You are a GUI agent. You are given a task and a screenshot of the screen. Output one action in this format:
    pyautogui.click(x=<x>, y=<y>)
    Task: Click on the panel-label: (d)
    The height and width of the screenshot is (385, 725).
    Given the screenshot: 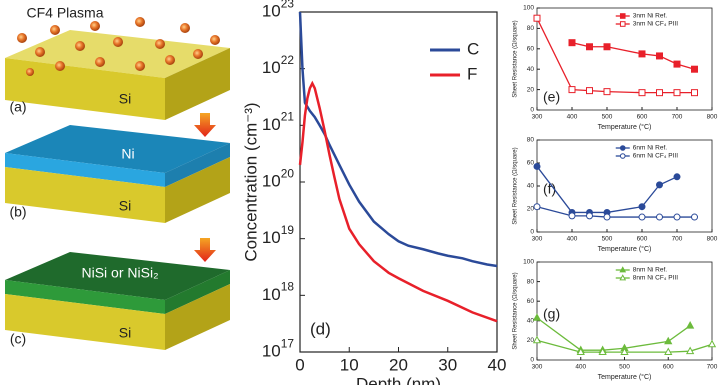 What is the action you would take?
    pyautogui.click(x=320, y=328)
    